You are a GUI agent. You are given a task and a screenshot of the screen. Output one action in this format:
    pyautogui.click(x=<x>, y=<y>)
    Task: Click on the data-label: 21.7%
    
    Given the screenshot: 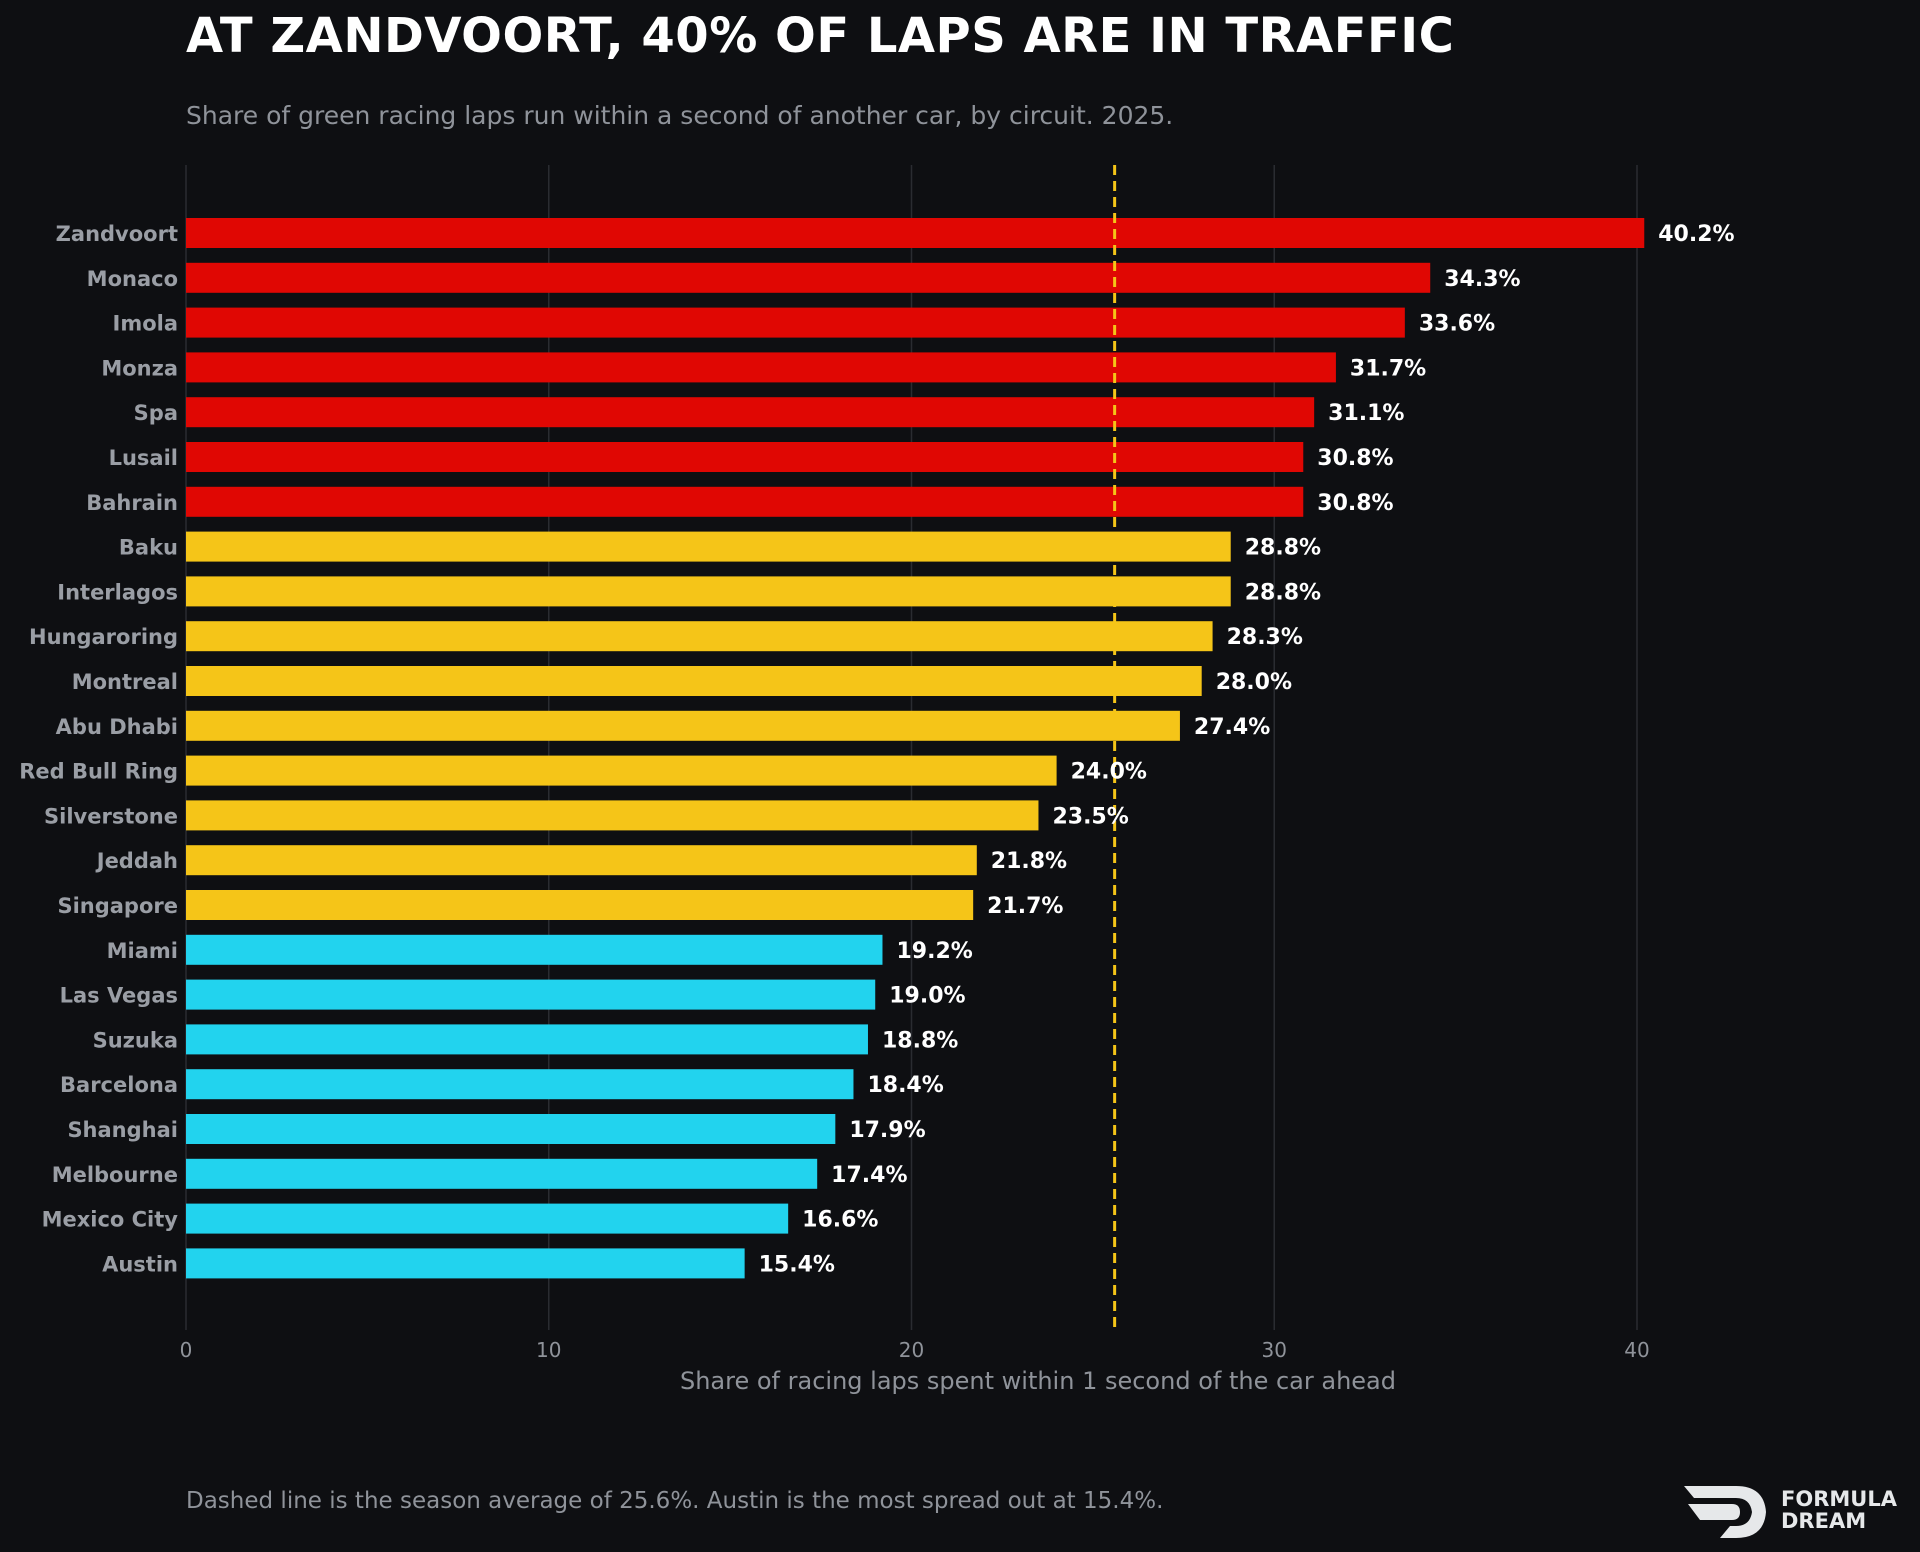 What is the action you would take?
    pyautogui.click(x=1025, y=906)
    